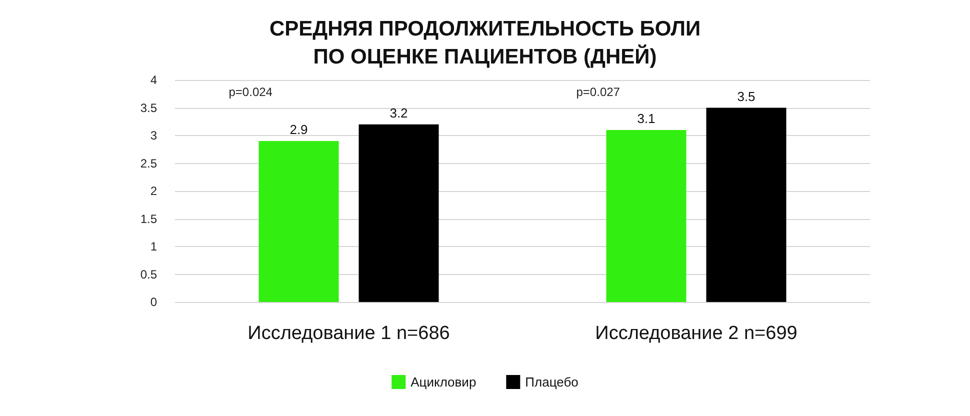 The width and height of the screenshot is (970, 416). Describe the element at coordinates (149, 274) in the screenshot. I see `y-tick-label: 0.5` at that location.